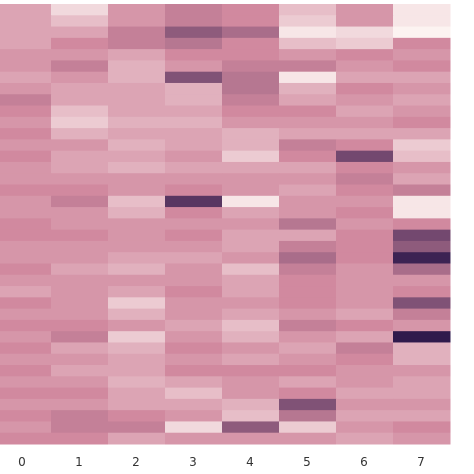 This screenshot has height=474, width=474. What do you see at coordinates (80, 303) in the screenshot?
I see `heatmap-cell-r26-c1` at bounding box center [80, 303].